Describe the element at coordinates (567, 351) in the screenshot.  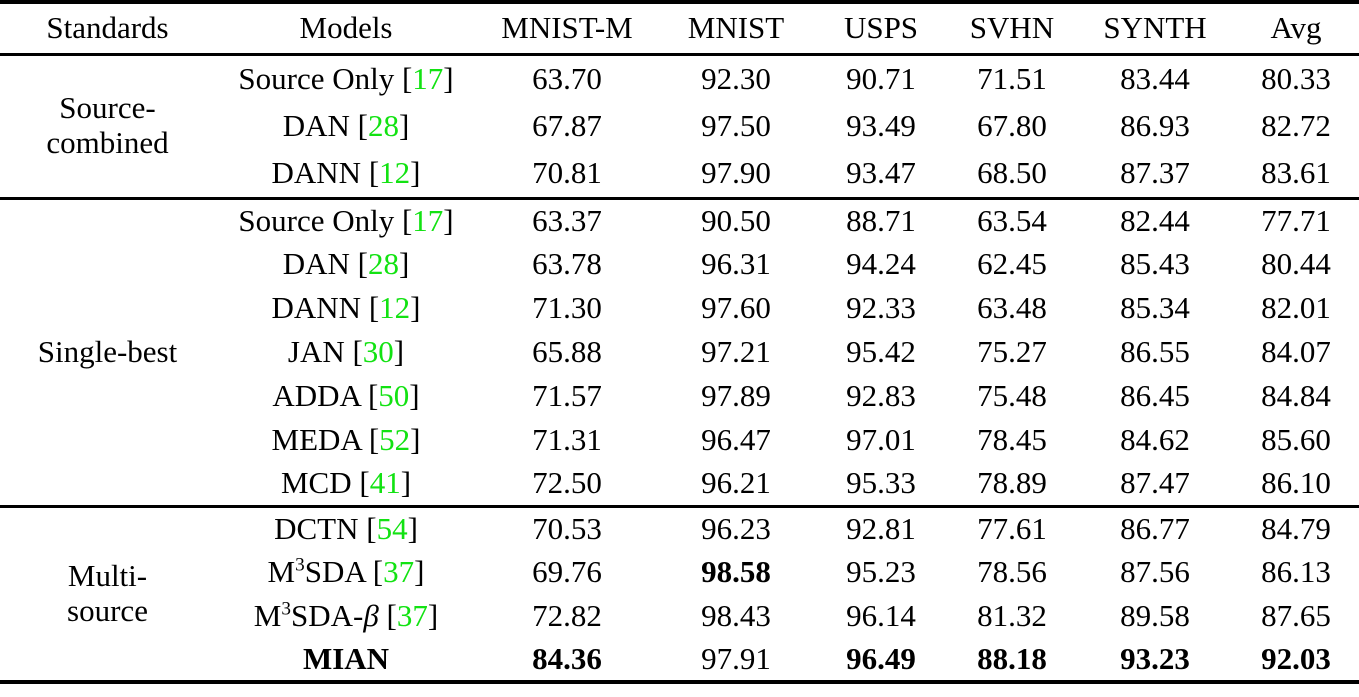
I see `value-cell-mnist-m: 65.88` at that location.